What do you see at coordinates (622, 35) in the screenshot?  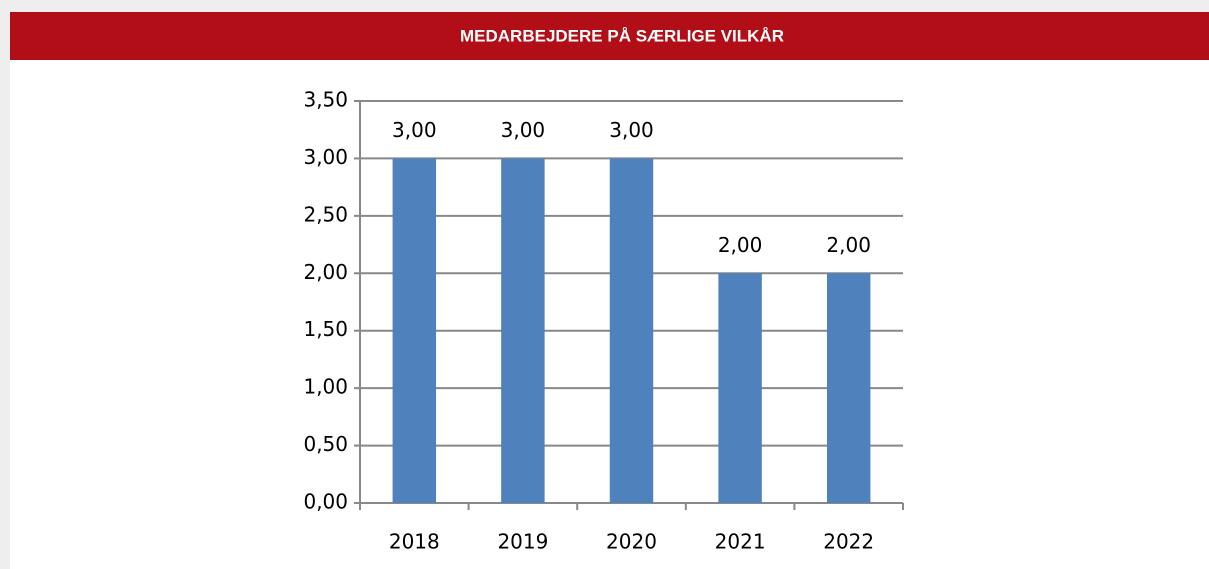 I see `chart-title: MEDARBEJDERE PÅ SÆRLIGE VILKÅR` at bounding box center [622, 35].